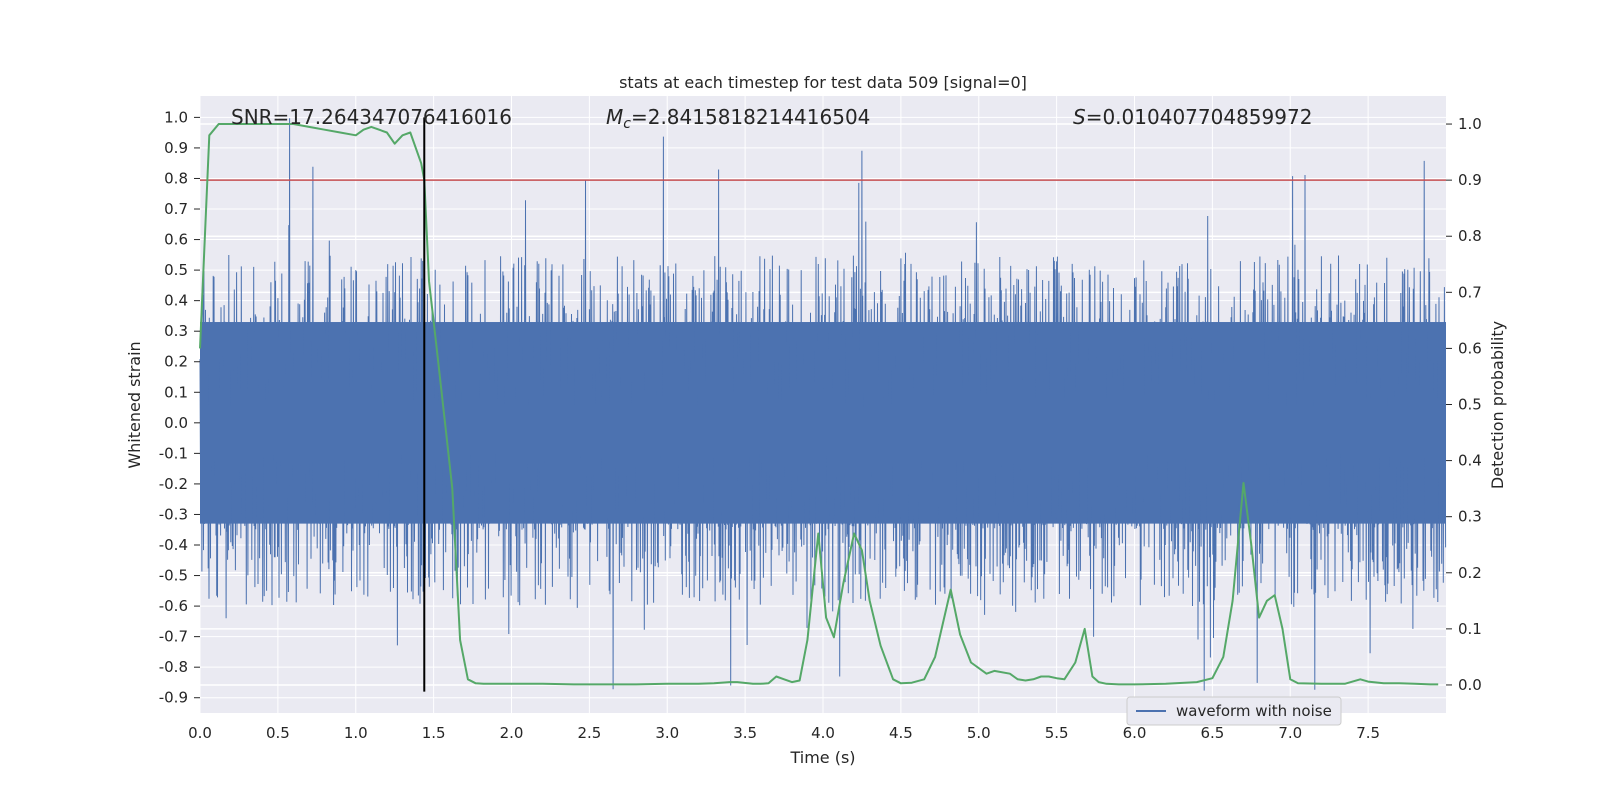  I want to click on legend: waveform with noise, so click(1234, 711).